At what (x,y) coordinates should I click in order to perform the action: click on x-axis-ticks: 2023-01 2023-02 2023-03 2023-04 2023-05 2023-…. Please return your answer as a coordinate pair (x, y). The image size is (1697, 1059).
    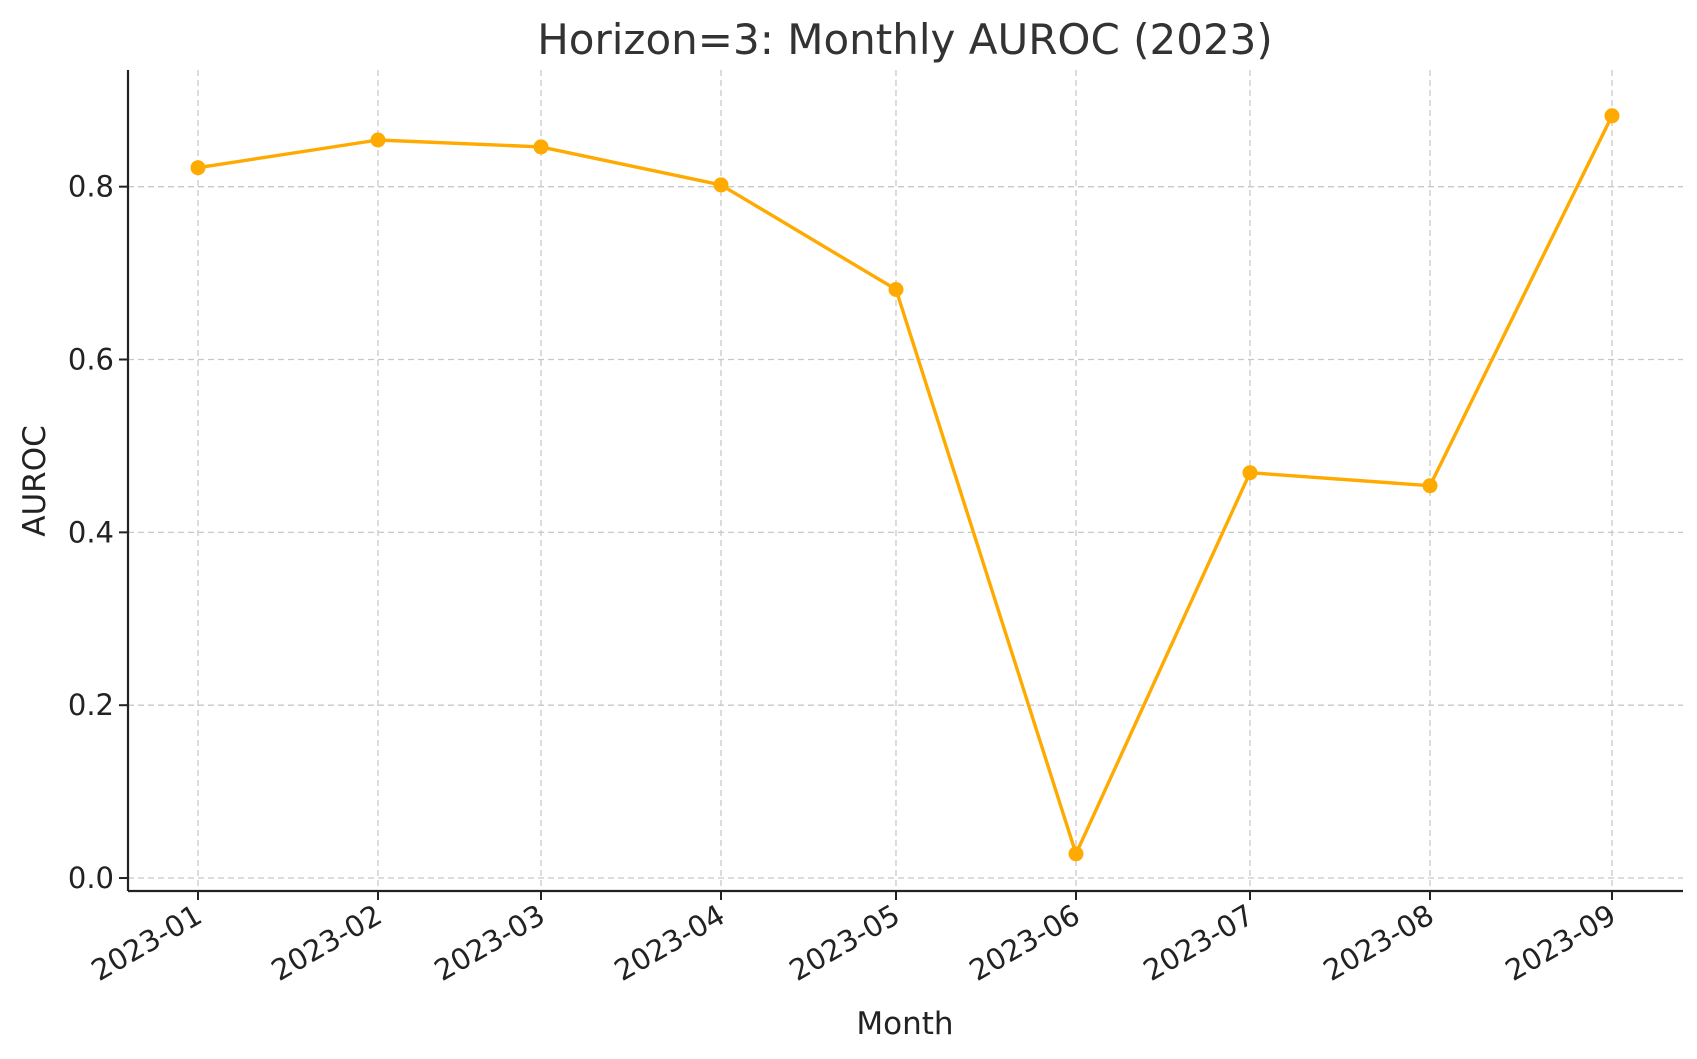
    Looking at the image, I should click on (854, 939).